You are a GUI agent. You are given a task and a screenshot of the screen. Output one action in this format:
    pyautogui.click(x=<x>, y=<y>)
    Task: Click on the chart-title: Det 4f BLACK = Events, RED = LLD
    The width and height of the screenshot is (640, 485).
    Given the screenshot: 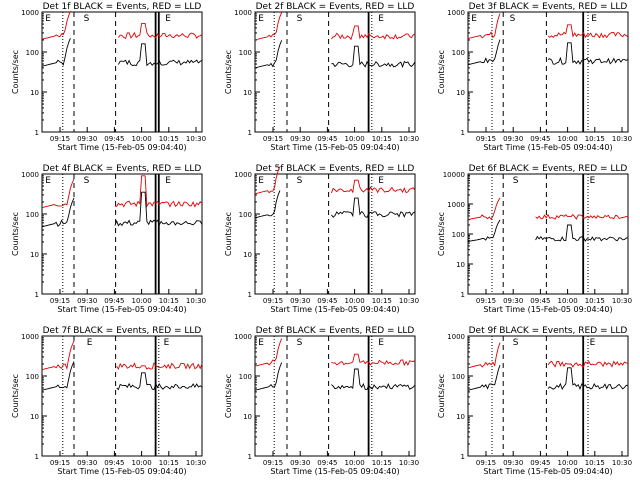 What is the action you would take?
    pyautogui.click(x=122, y=169)
    